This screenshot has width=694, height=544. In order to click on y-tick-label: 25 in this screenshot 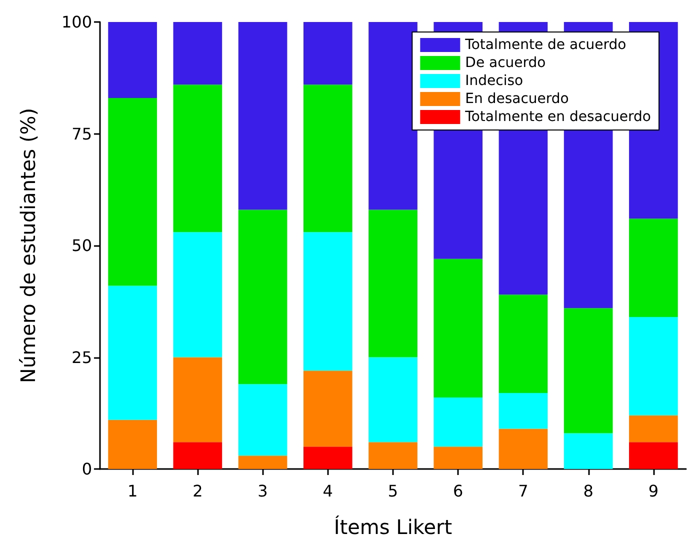, I will do `click(82, 357)`.